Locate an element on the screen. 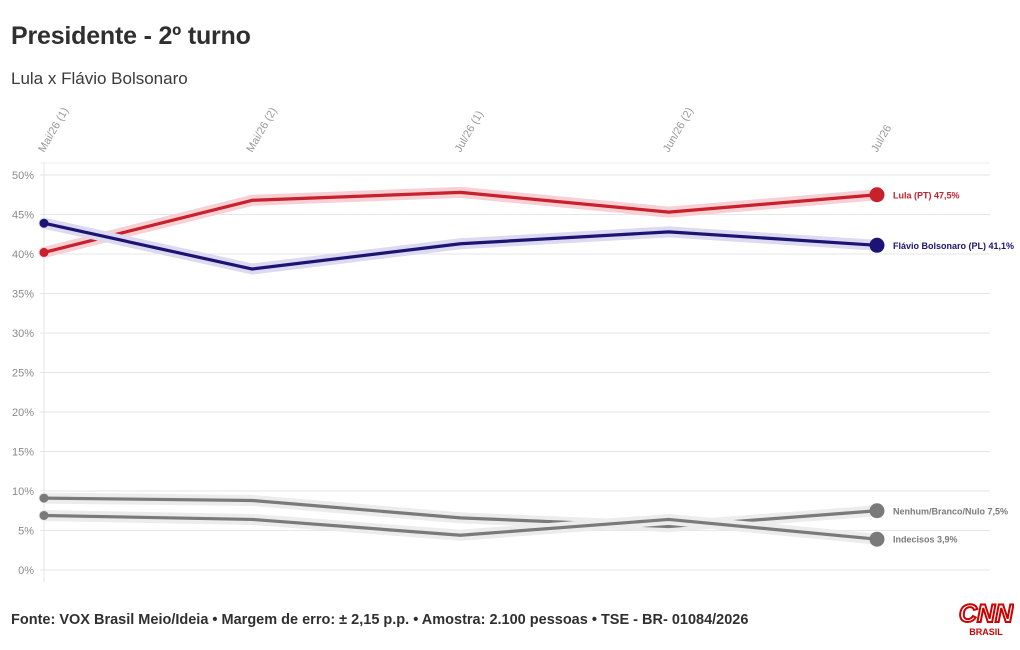  series-halo is located at coordinates (460, 246).